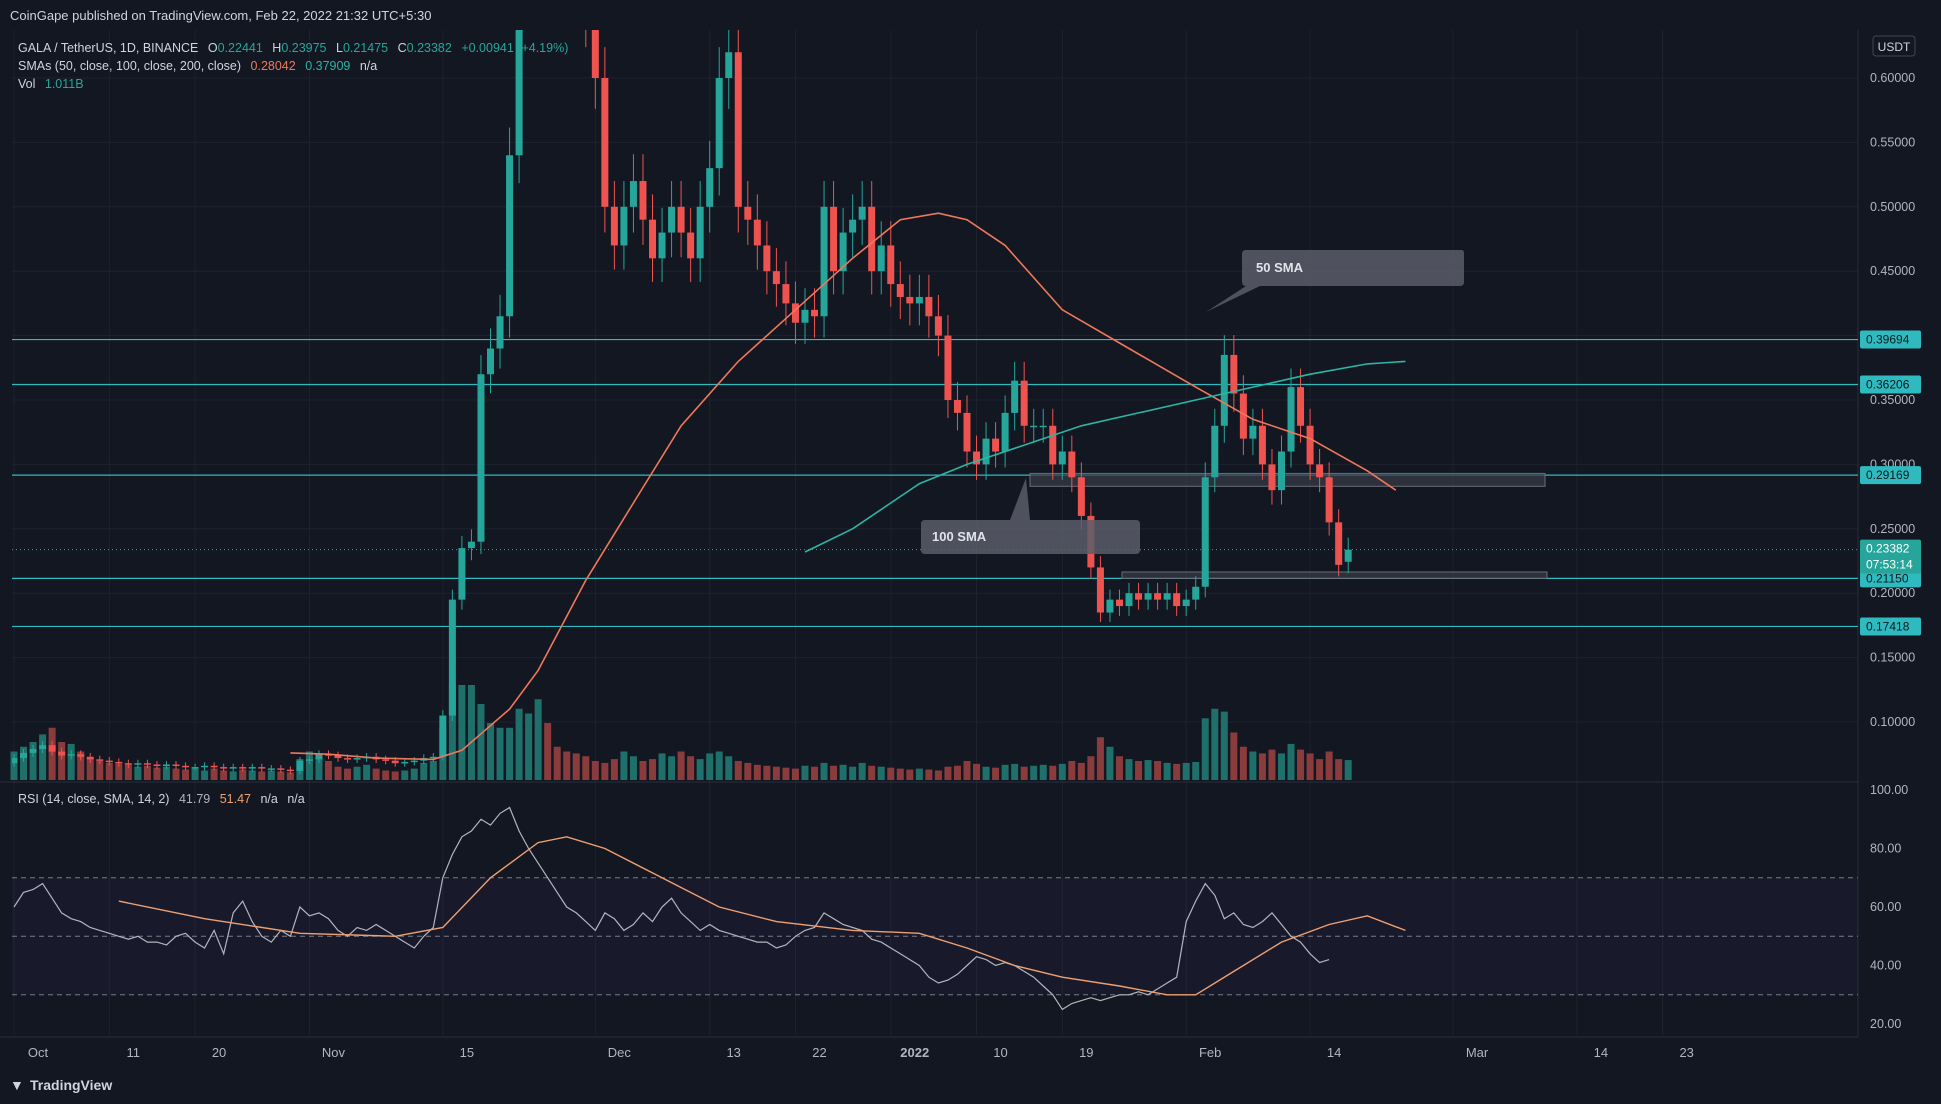  I want to click on time-tick-label: 20, so click(219, 1052).